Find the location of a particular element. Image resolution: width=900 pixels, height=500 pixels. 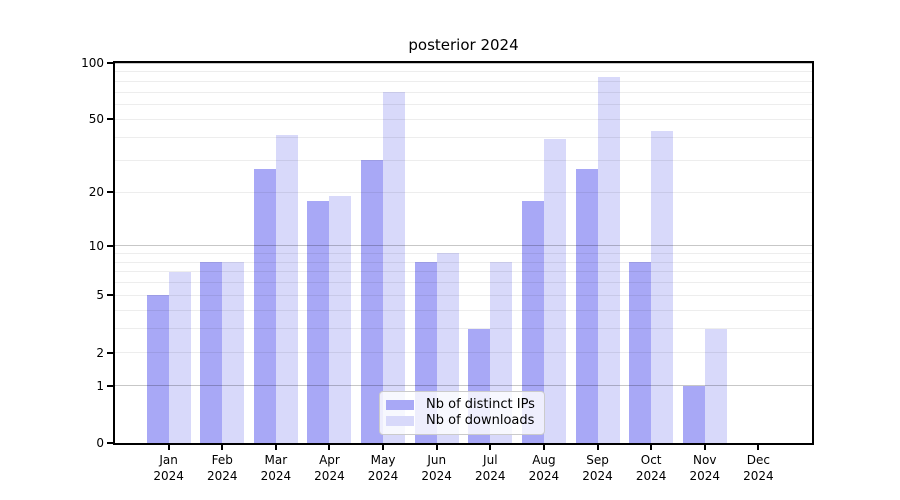

y-tick-label-20: 20 is located at coordinates (96, 192).